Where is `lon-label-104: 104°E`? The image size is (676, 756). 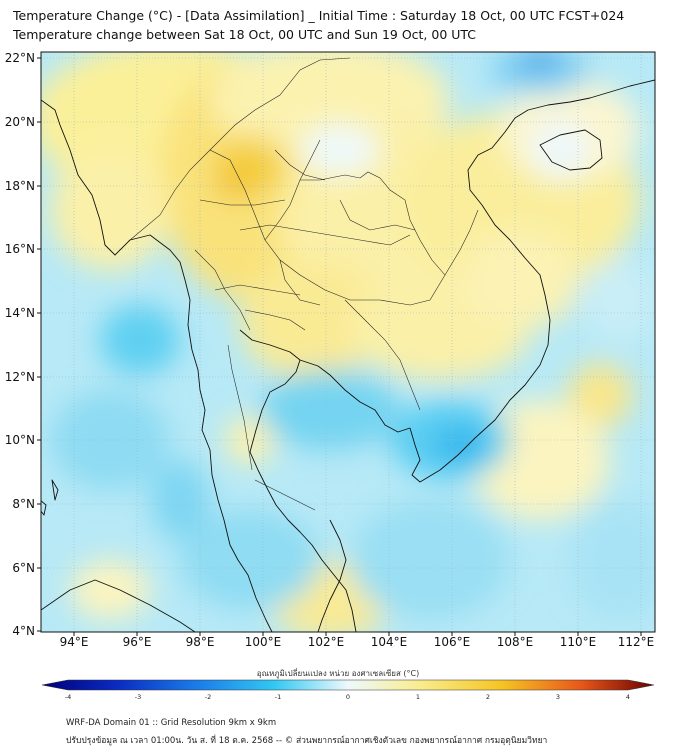
lon-label-104: 104°E is located at coordinates (389, 642).